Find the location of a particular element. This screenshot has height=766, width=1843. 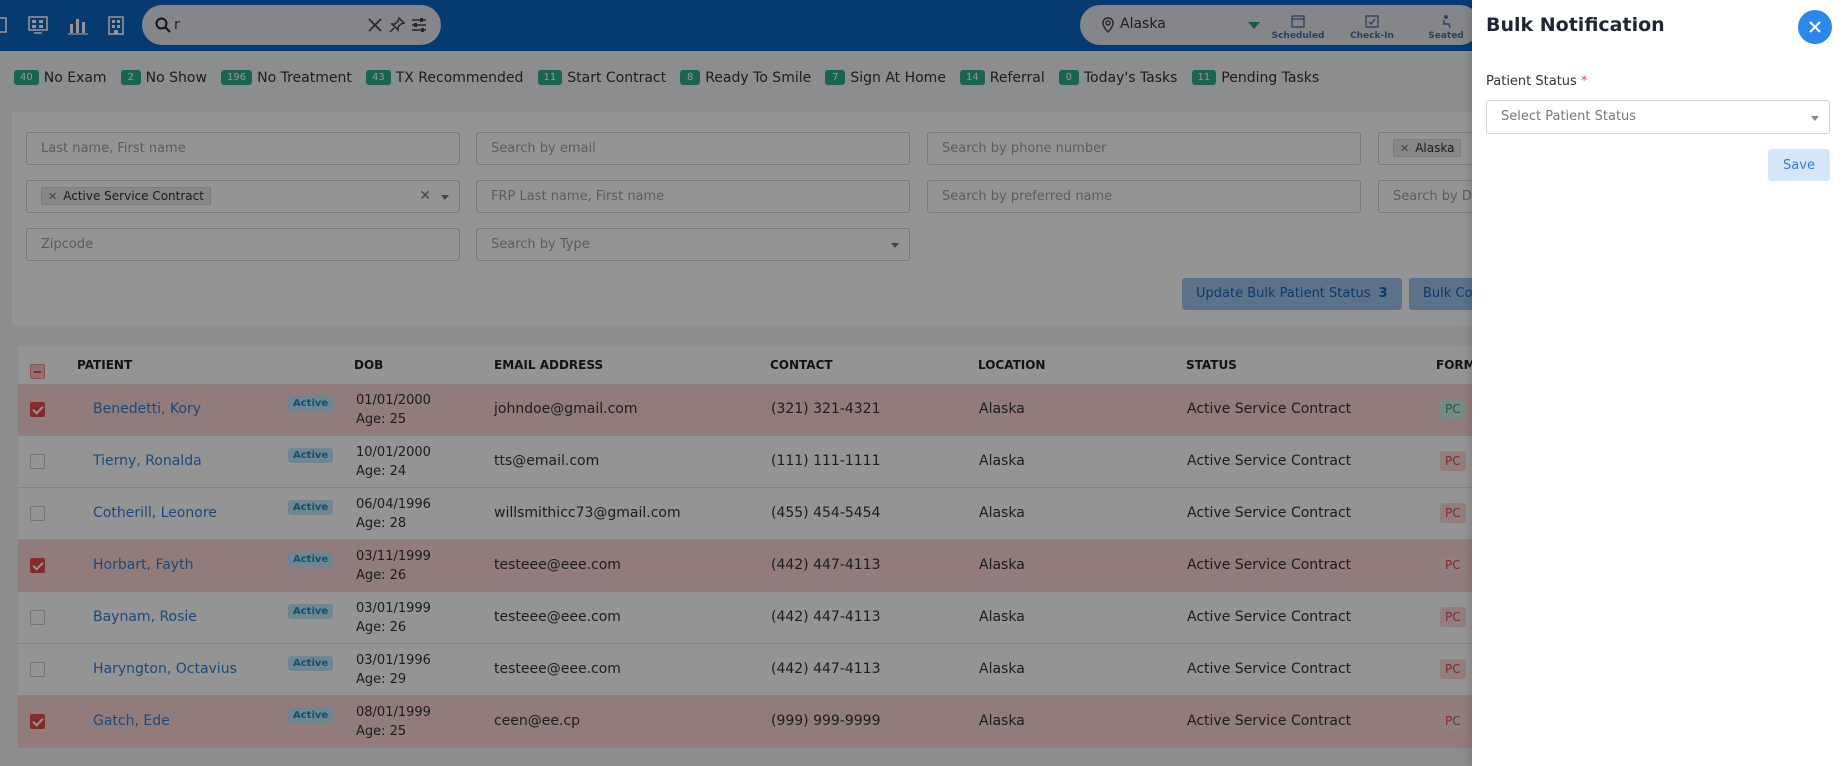

close-drawer-button is located at coordinates (1815, 27).